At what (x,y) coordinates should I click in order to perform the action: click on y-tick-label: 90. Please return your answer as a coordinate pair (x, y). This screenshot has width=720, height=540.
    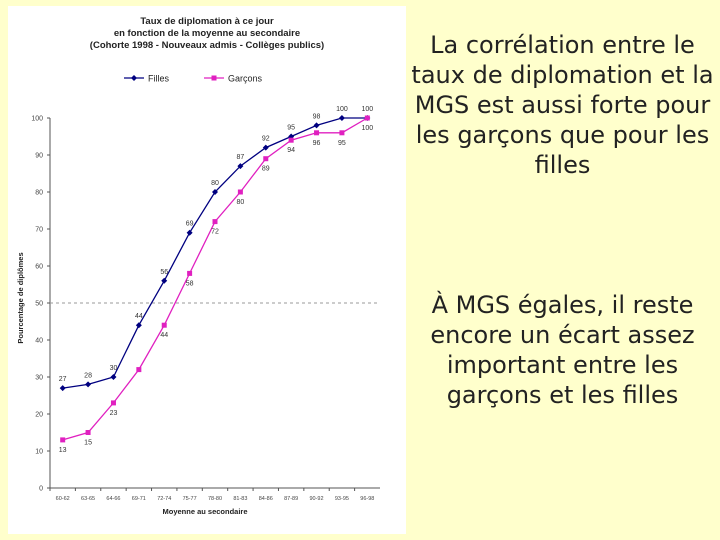
    Looking at the image, I should click on (39, 156).